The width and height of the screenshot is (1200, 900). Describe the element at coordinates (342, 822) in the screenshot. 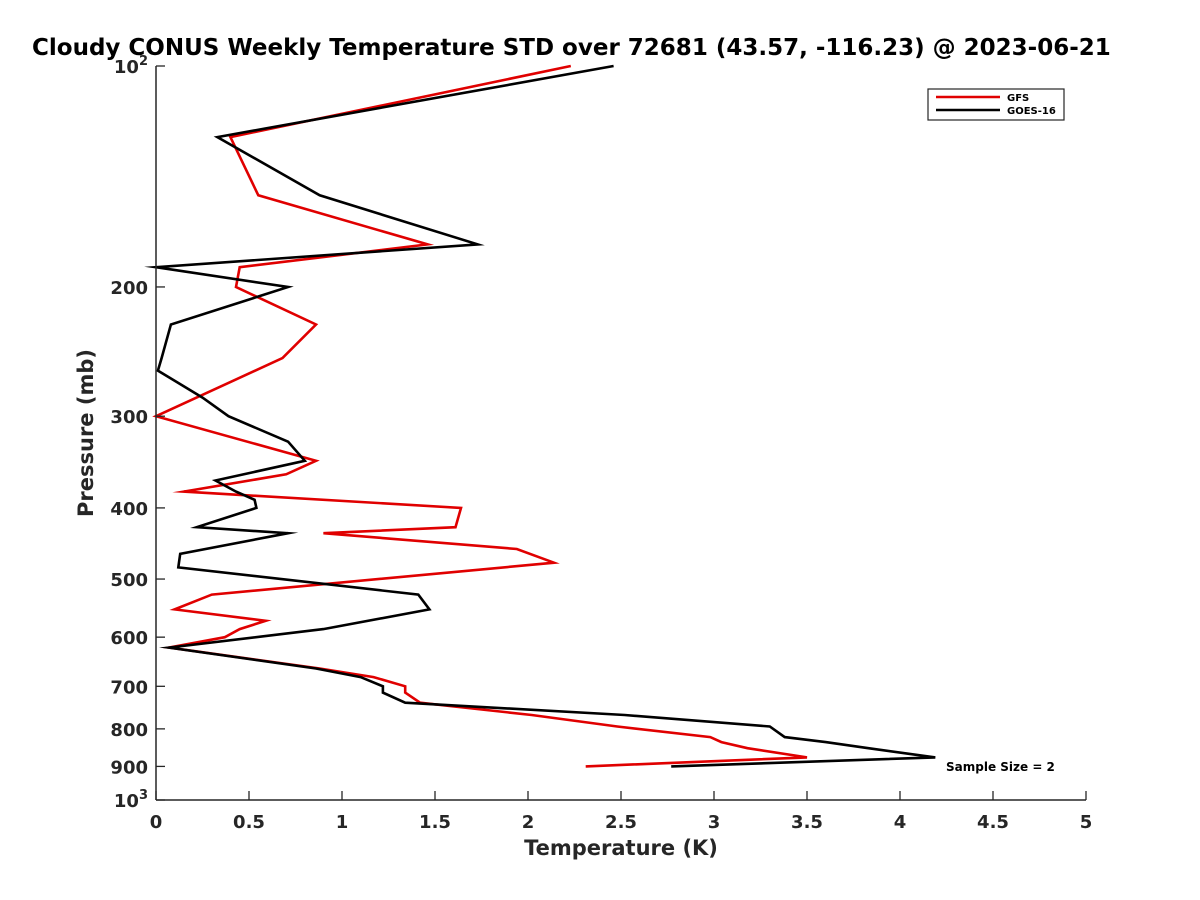

I see `x-tick-label: 1` at that location.